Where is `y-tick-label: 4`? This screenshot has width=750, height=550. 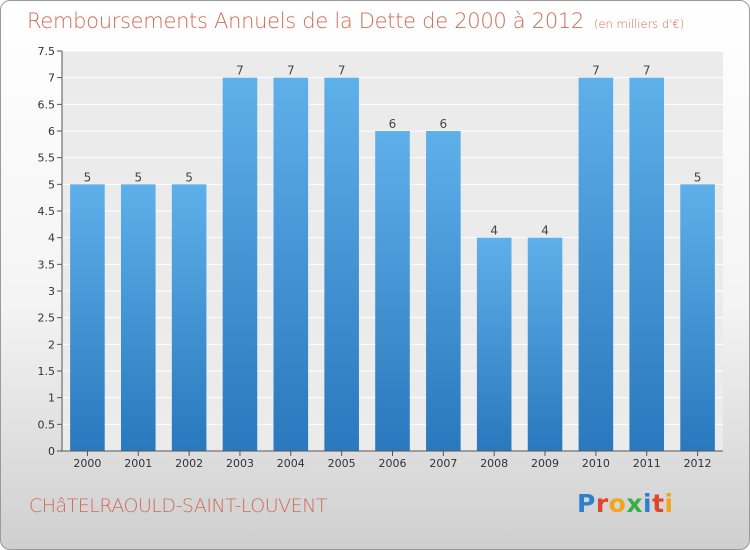 y-tick-label: 4 is located at coordinates (51, 238).